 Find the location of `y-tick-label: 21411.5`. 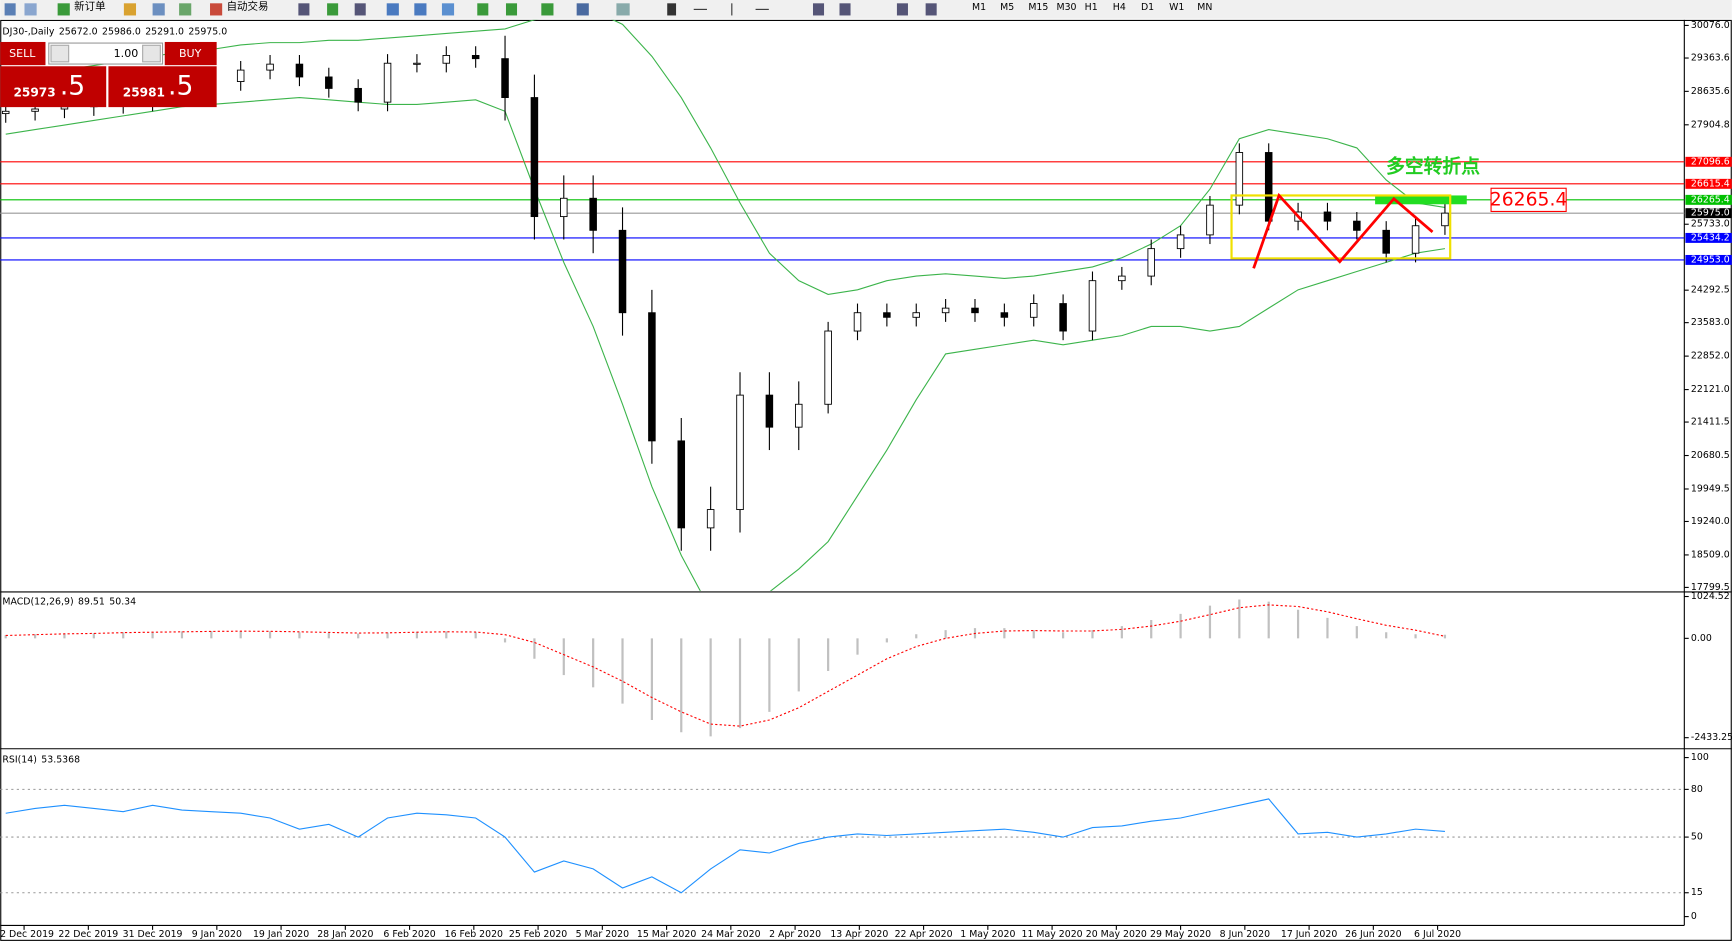

y-tick-label: 21411.5 is located at coordinates (1710, 422).